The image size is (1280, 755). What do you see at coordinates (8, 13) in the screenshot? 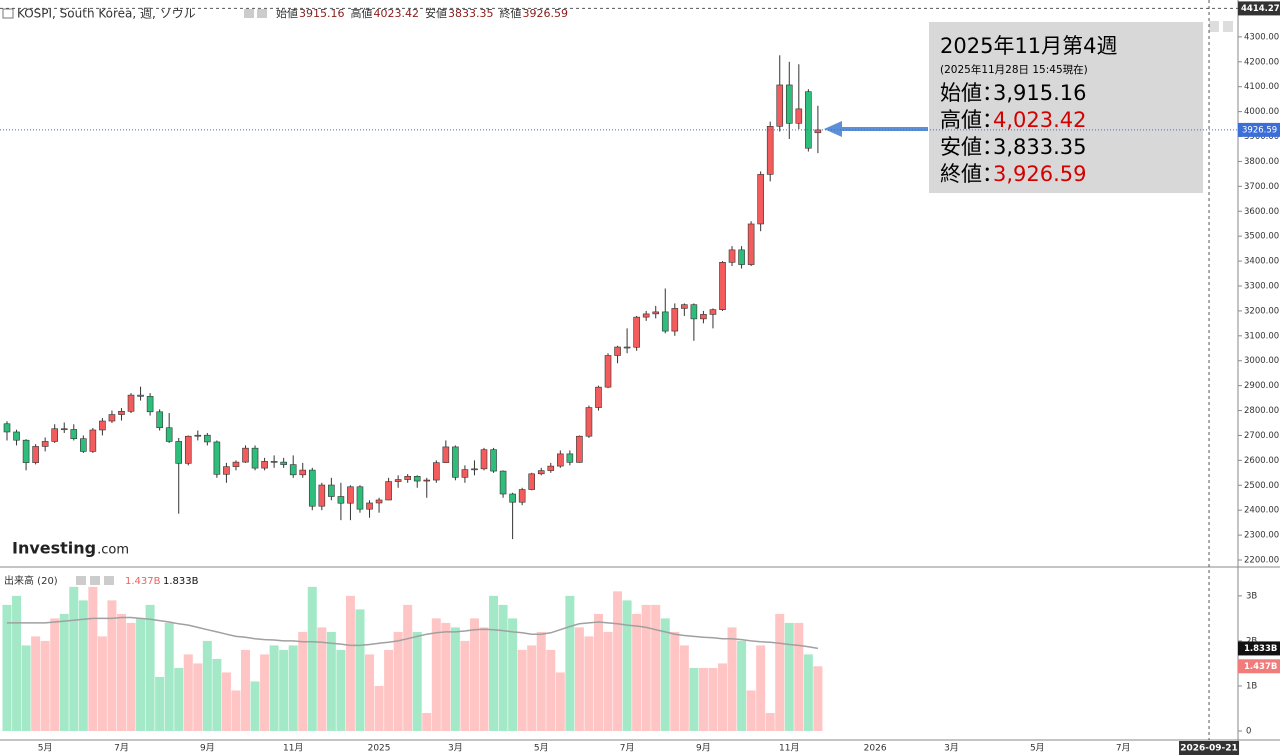
I see `collapse-icon` at bounding box center [8, 13].